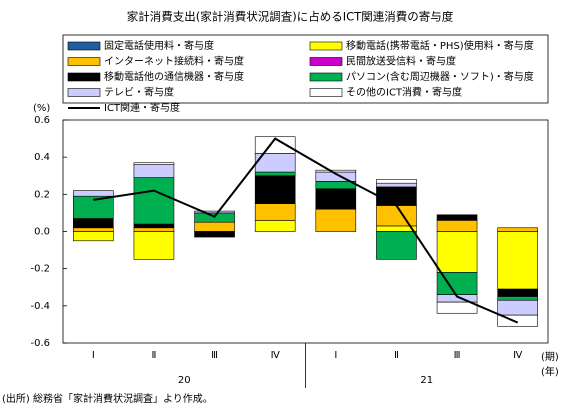 The width and height of the screenshot is (580, 411). I want to click on period-unit: (期), so click(550, 357).